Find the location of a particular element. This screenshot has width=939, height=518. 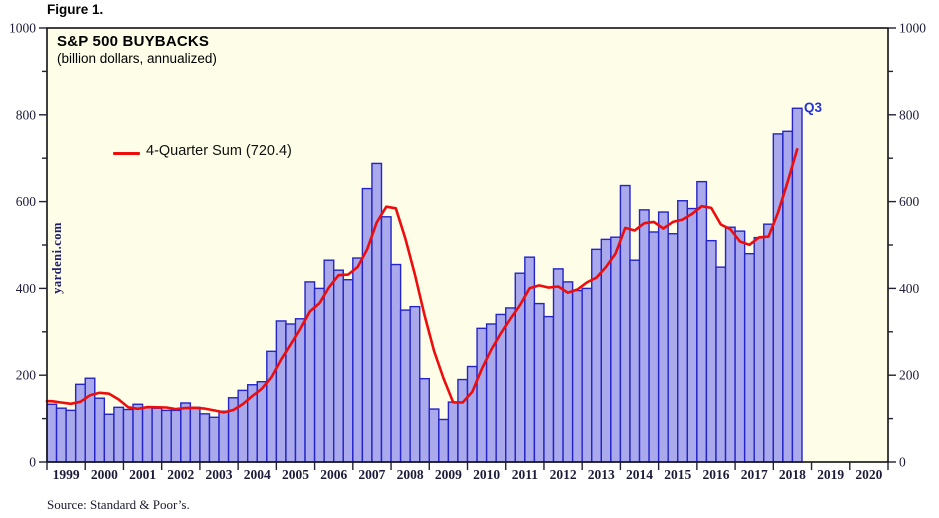

axis-tick-label: 2018 is located at coordinates (792, 474).